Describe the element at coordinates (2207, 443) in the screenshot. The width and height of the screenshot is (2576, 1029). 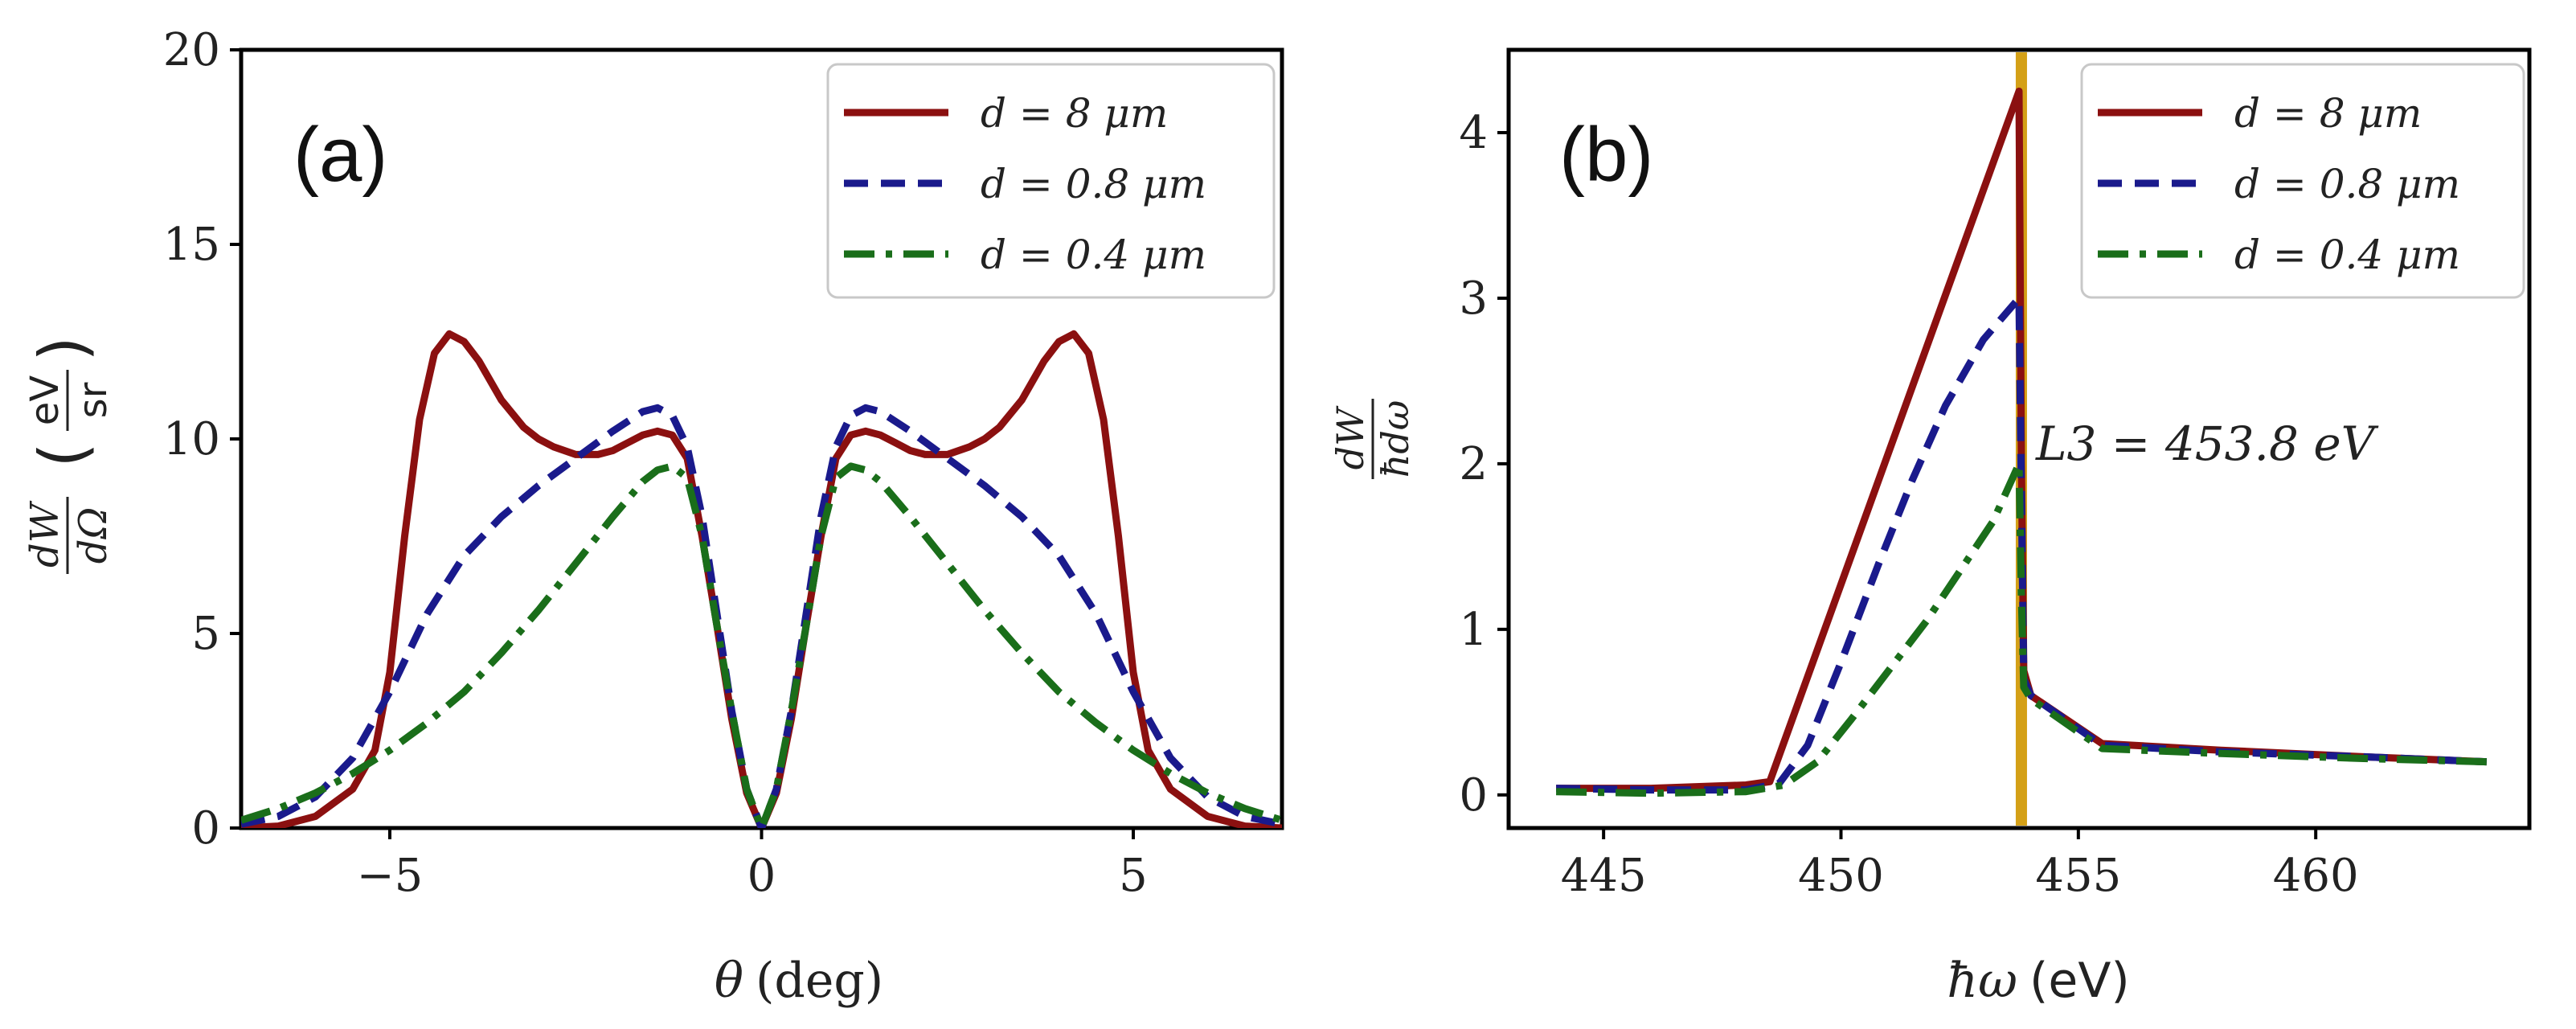
I see `panel-b-l3-annotation: L3 = 453.8 eV` at that location.